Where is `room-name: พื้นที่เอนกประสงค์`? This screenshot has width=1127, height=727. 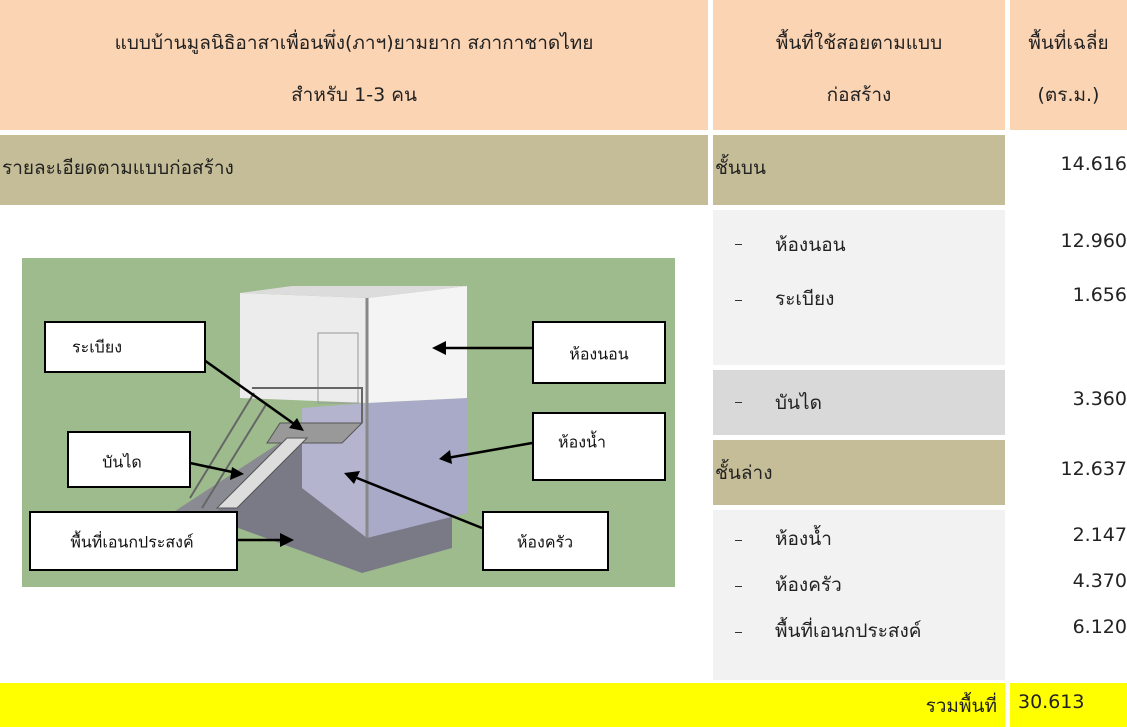 room-name: พื้นที่เอนกประสงค์ is located at coordinates (848, 631).